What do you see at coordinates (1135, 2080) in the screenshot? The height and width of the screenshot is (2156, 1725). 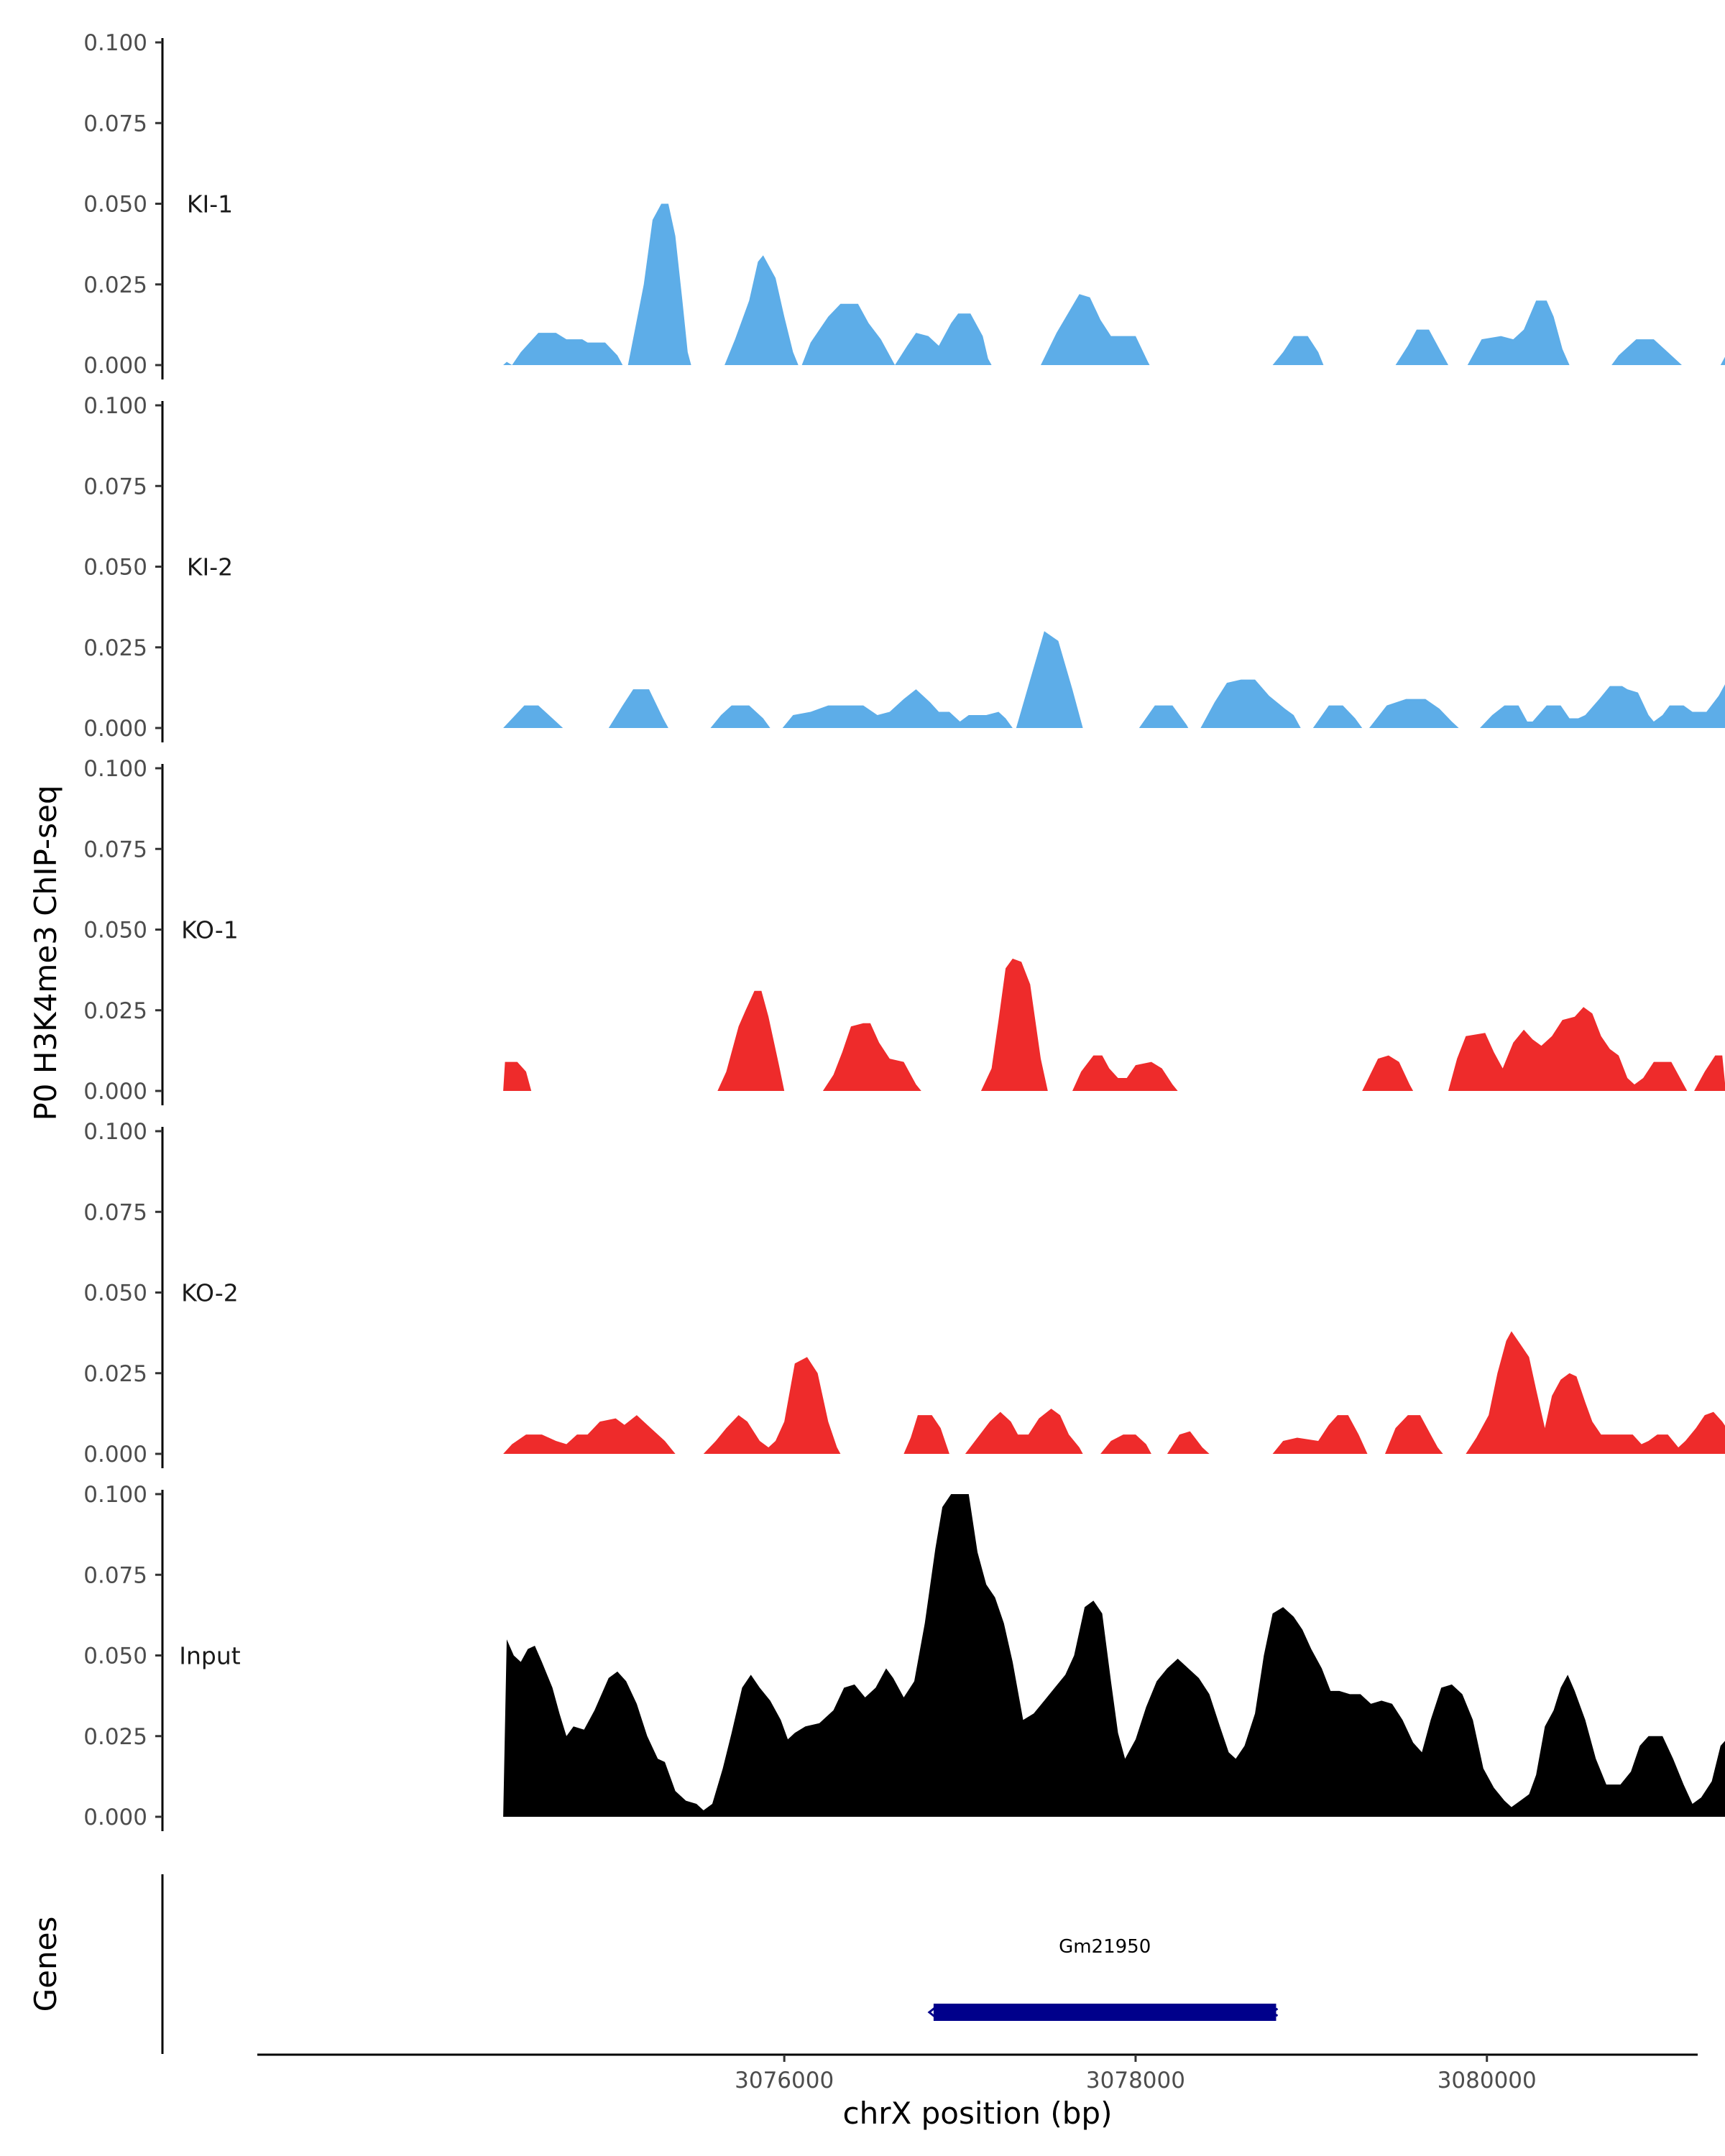 I see `x-tick-label: 3078000` at bounding box center [1135, 2080].